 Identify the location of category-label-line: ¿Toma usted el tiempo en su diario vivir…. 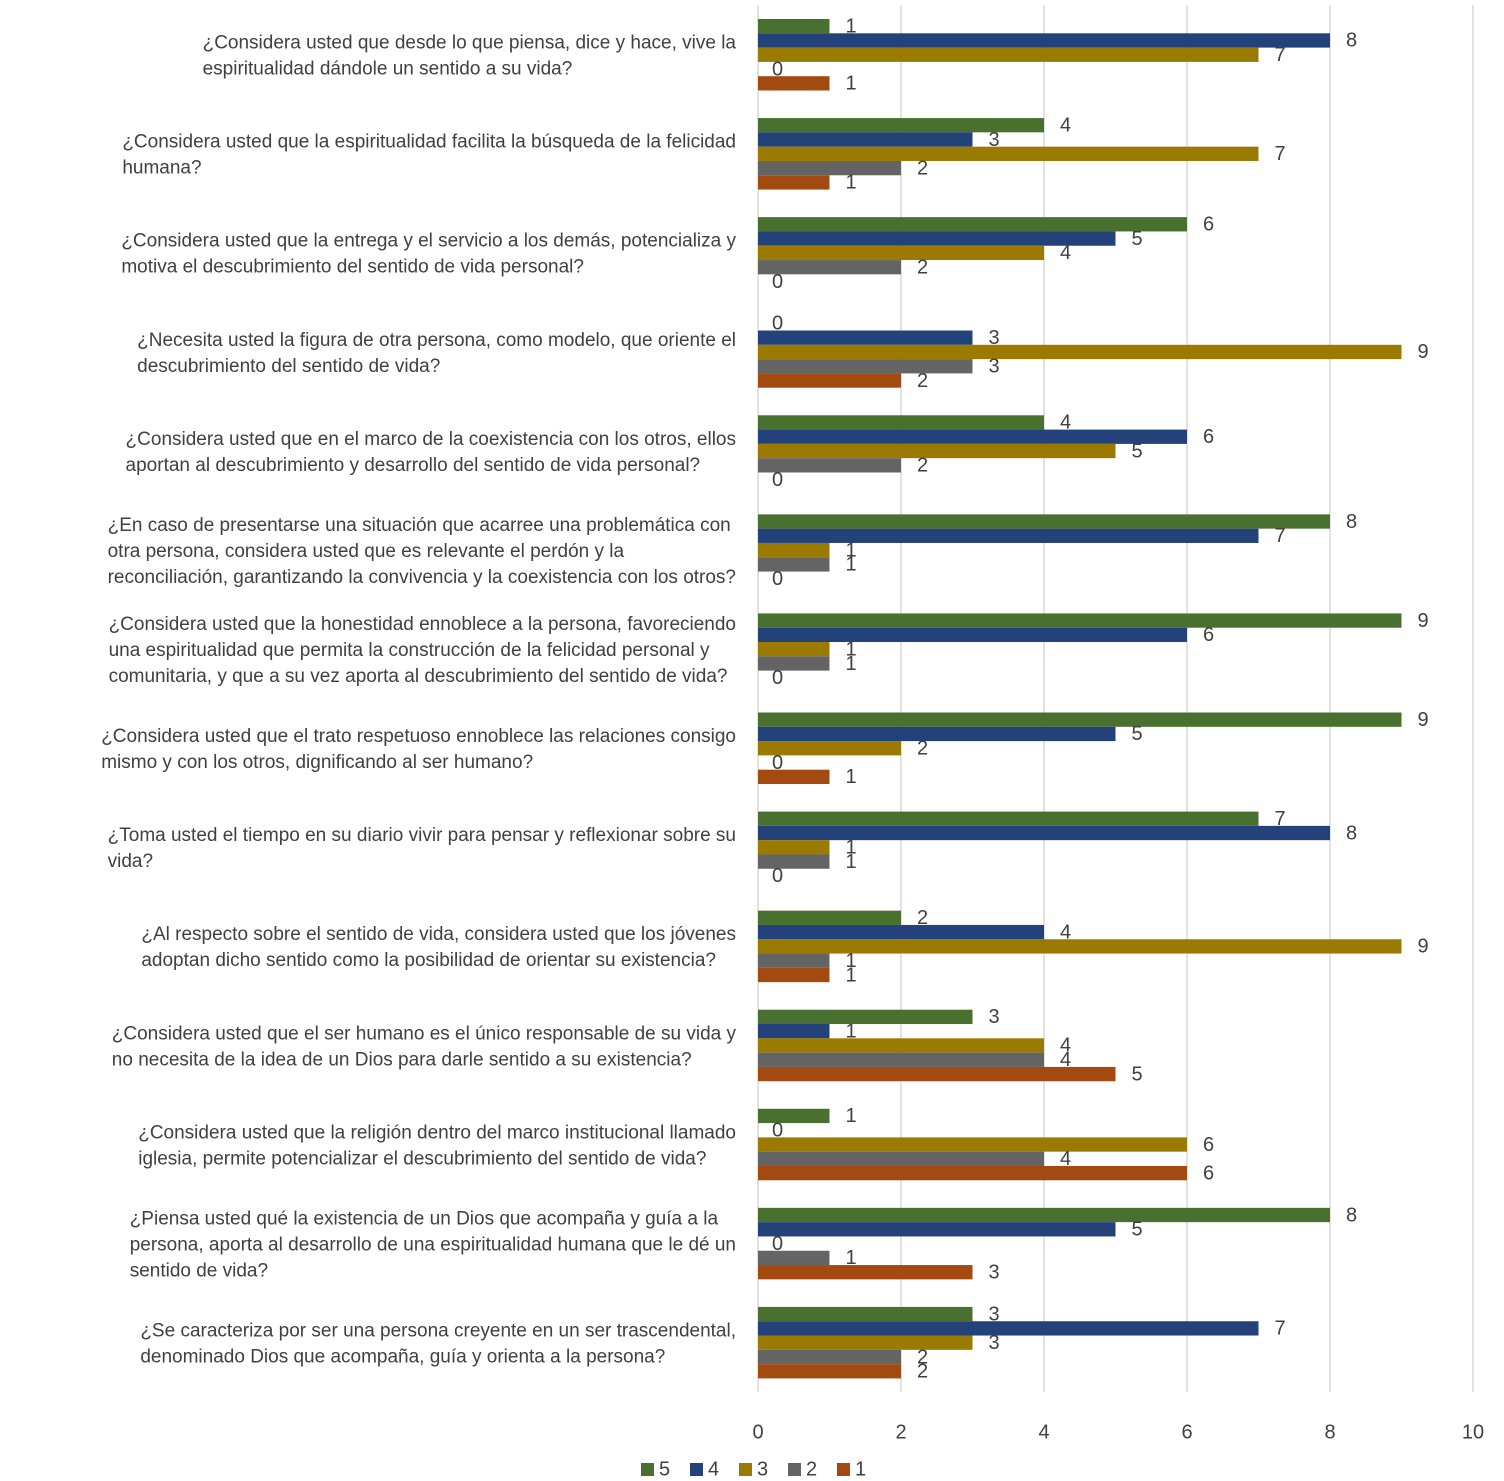
(422, 835).